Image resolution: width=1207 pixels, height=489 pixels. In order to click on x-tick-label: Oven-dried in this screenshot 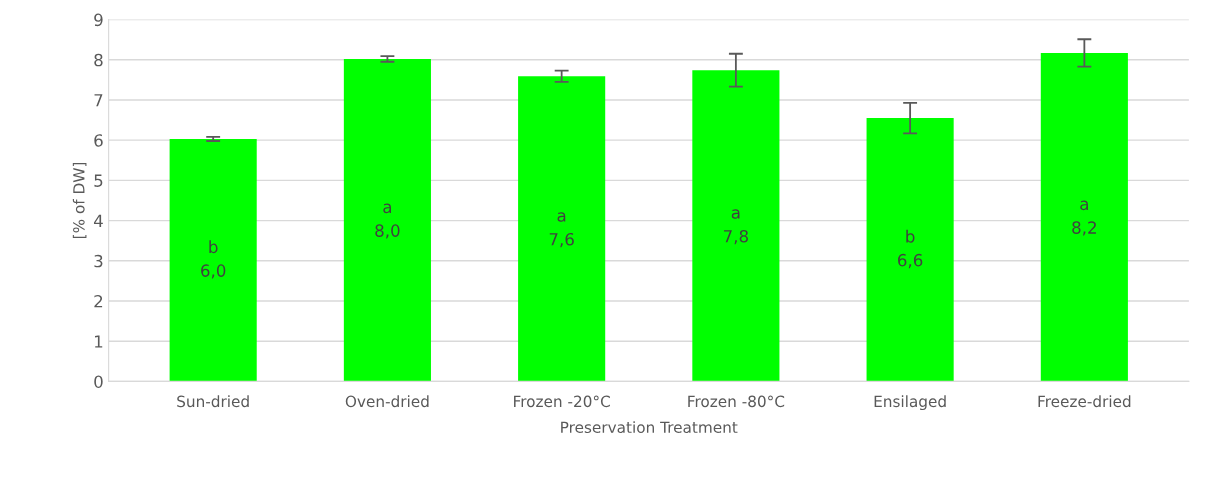, I will do `click(387, 401)`.